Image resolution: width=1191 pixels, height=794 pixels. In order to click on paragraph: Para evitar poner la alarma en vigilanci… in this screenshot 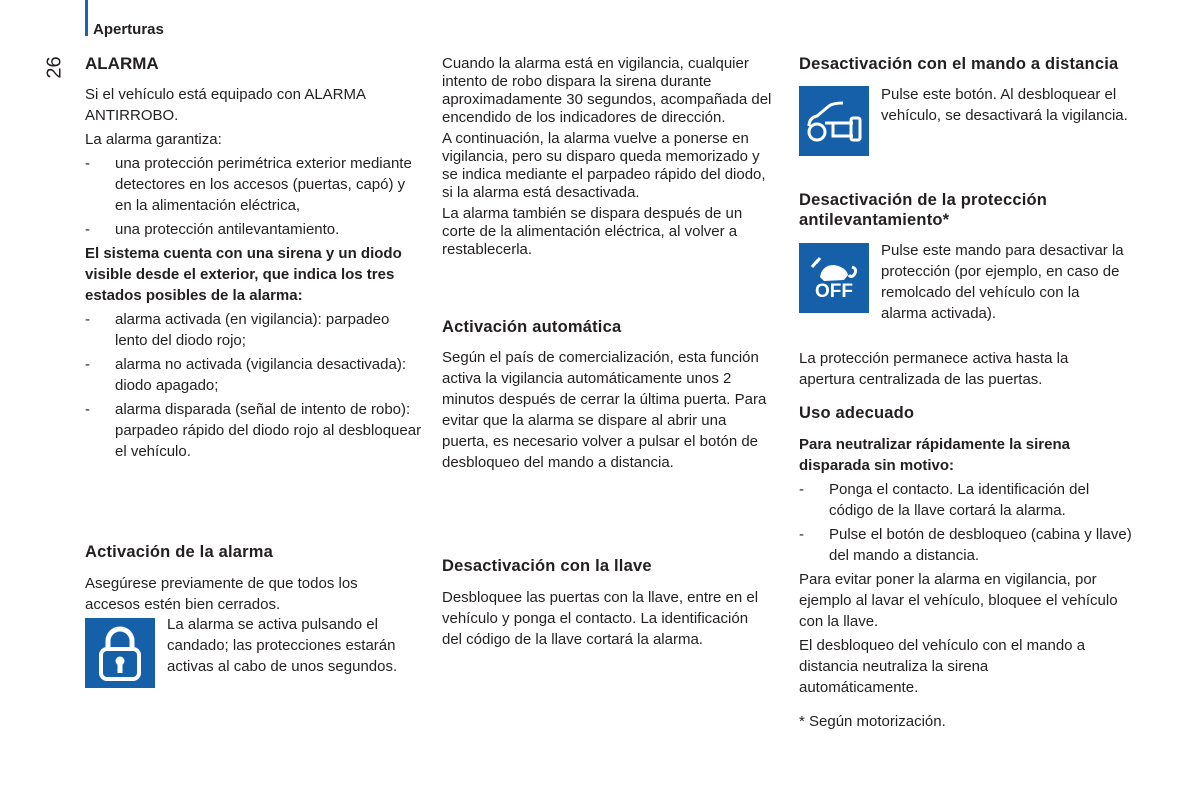, I will do `click(958, 600)`.